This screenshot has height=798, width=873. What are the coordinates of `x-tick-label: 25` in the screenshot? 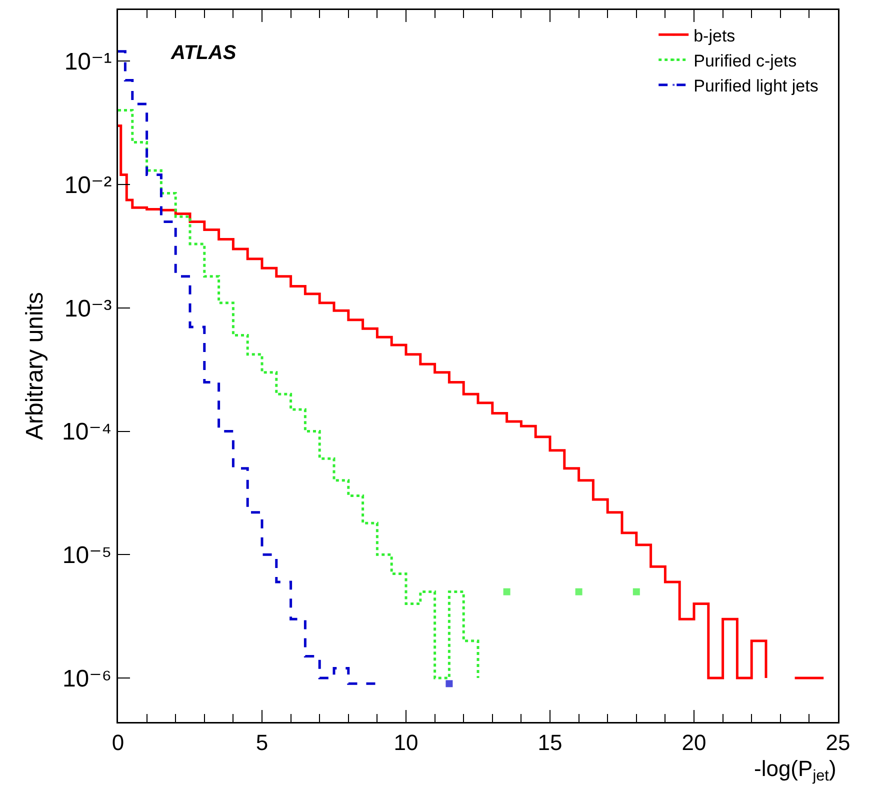 It's located at (838, 742).